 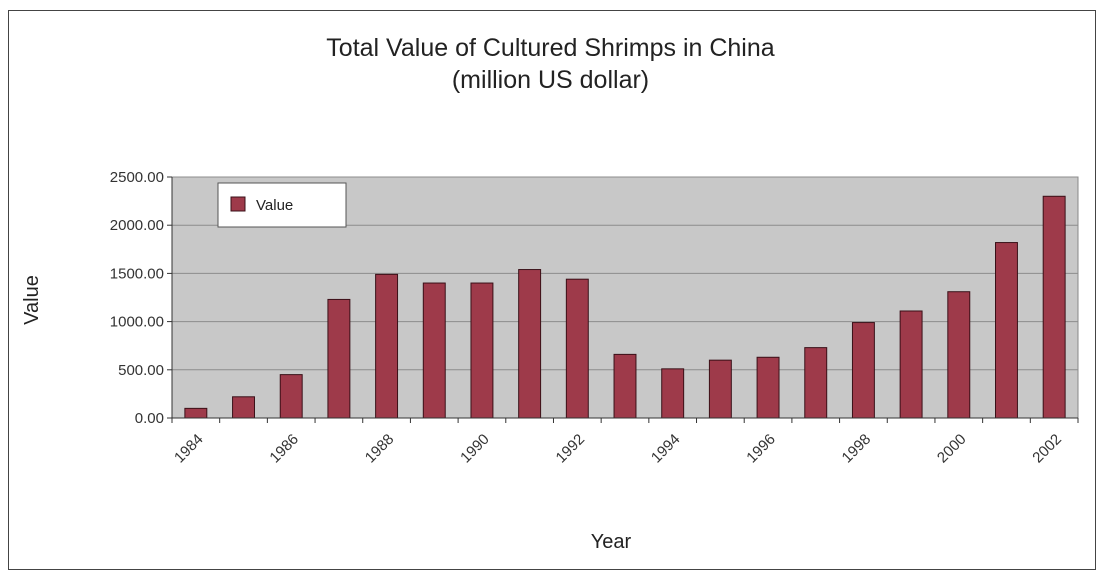 What do you see at coordinates (137, 322) in the screenshot?
I see `y-tick-label: 1000.00` at bounding box center [137, 322].